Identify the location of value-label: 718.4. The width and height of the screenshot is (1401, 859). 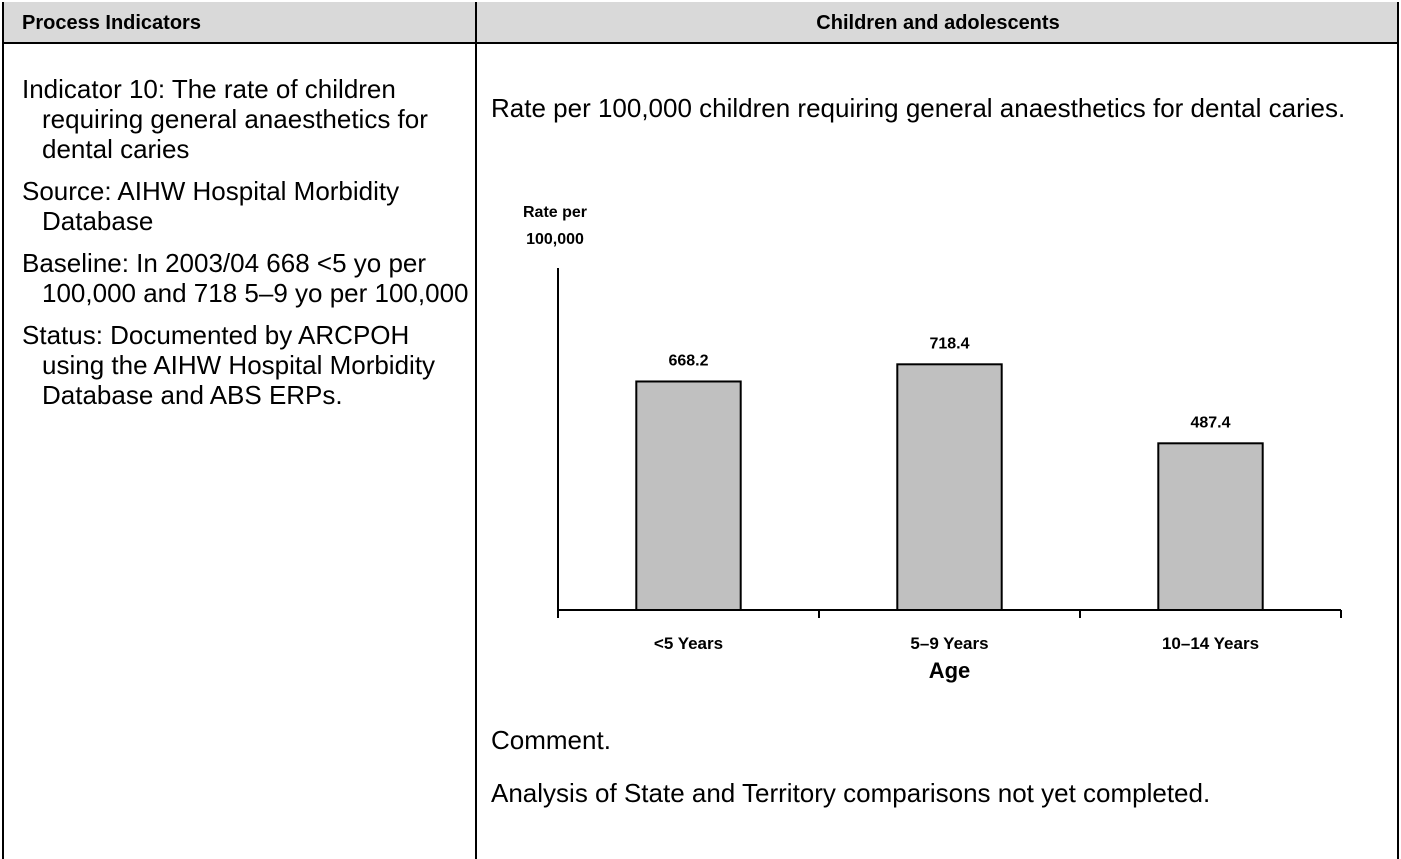
(949, 343).